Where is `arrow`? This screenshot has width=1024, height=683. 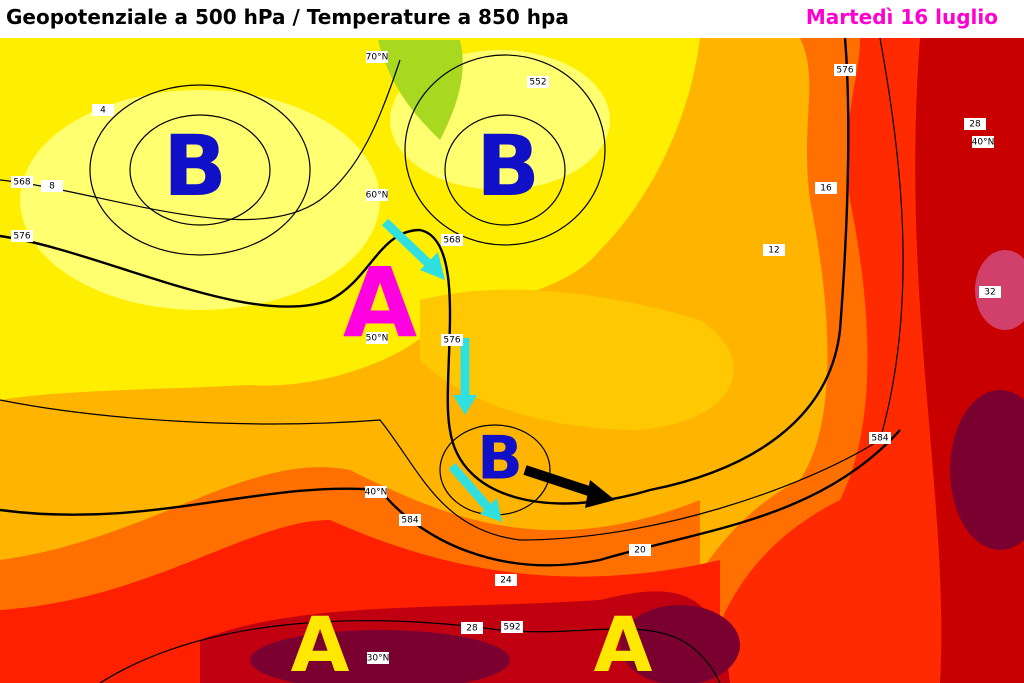 arrow is located at coordinates (560, 481).